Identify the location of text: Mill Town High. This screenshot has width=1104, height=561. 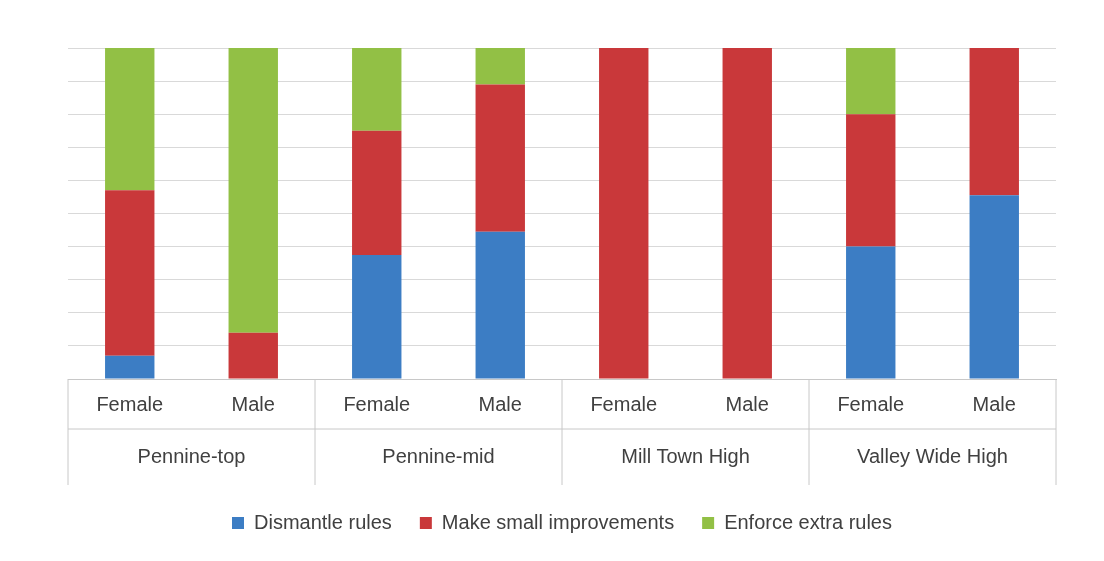
(685, 455).